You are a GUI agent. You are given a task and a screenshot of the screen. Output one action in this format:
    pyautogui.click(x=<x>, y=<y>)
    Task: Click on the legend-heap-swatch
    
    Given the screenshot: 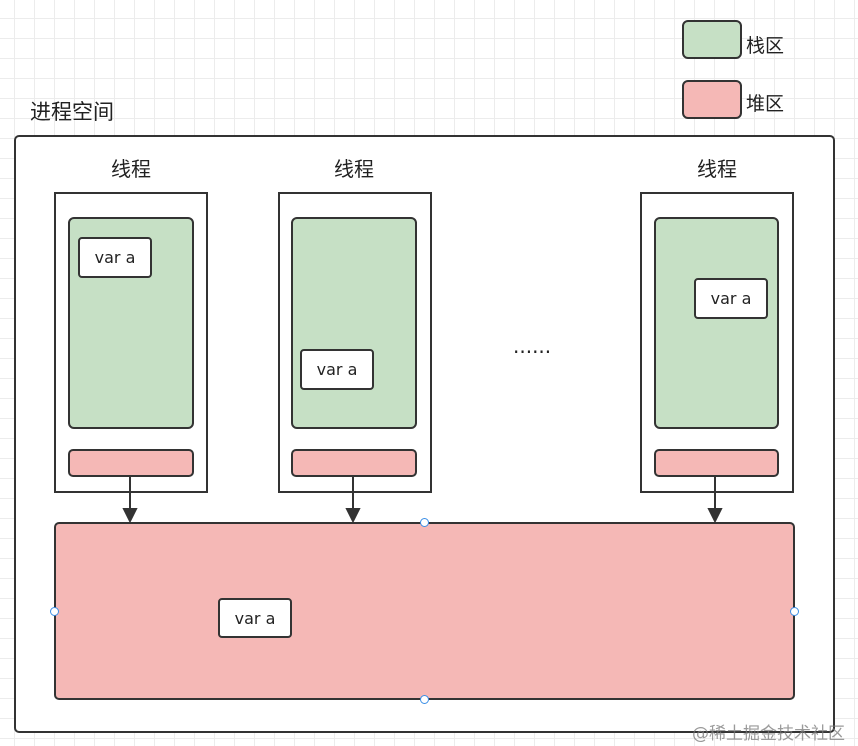 What is the action you would take?
    pyautogui.click(x=712, y=99)
    